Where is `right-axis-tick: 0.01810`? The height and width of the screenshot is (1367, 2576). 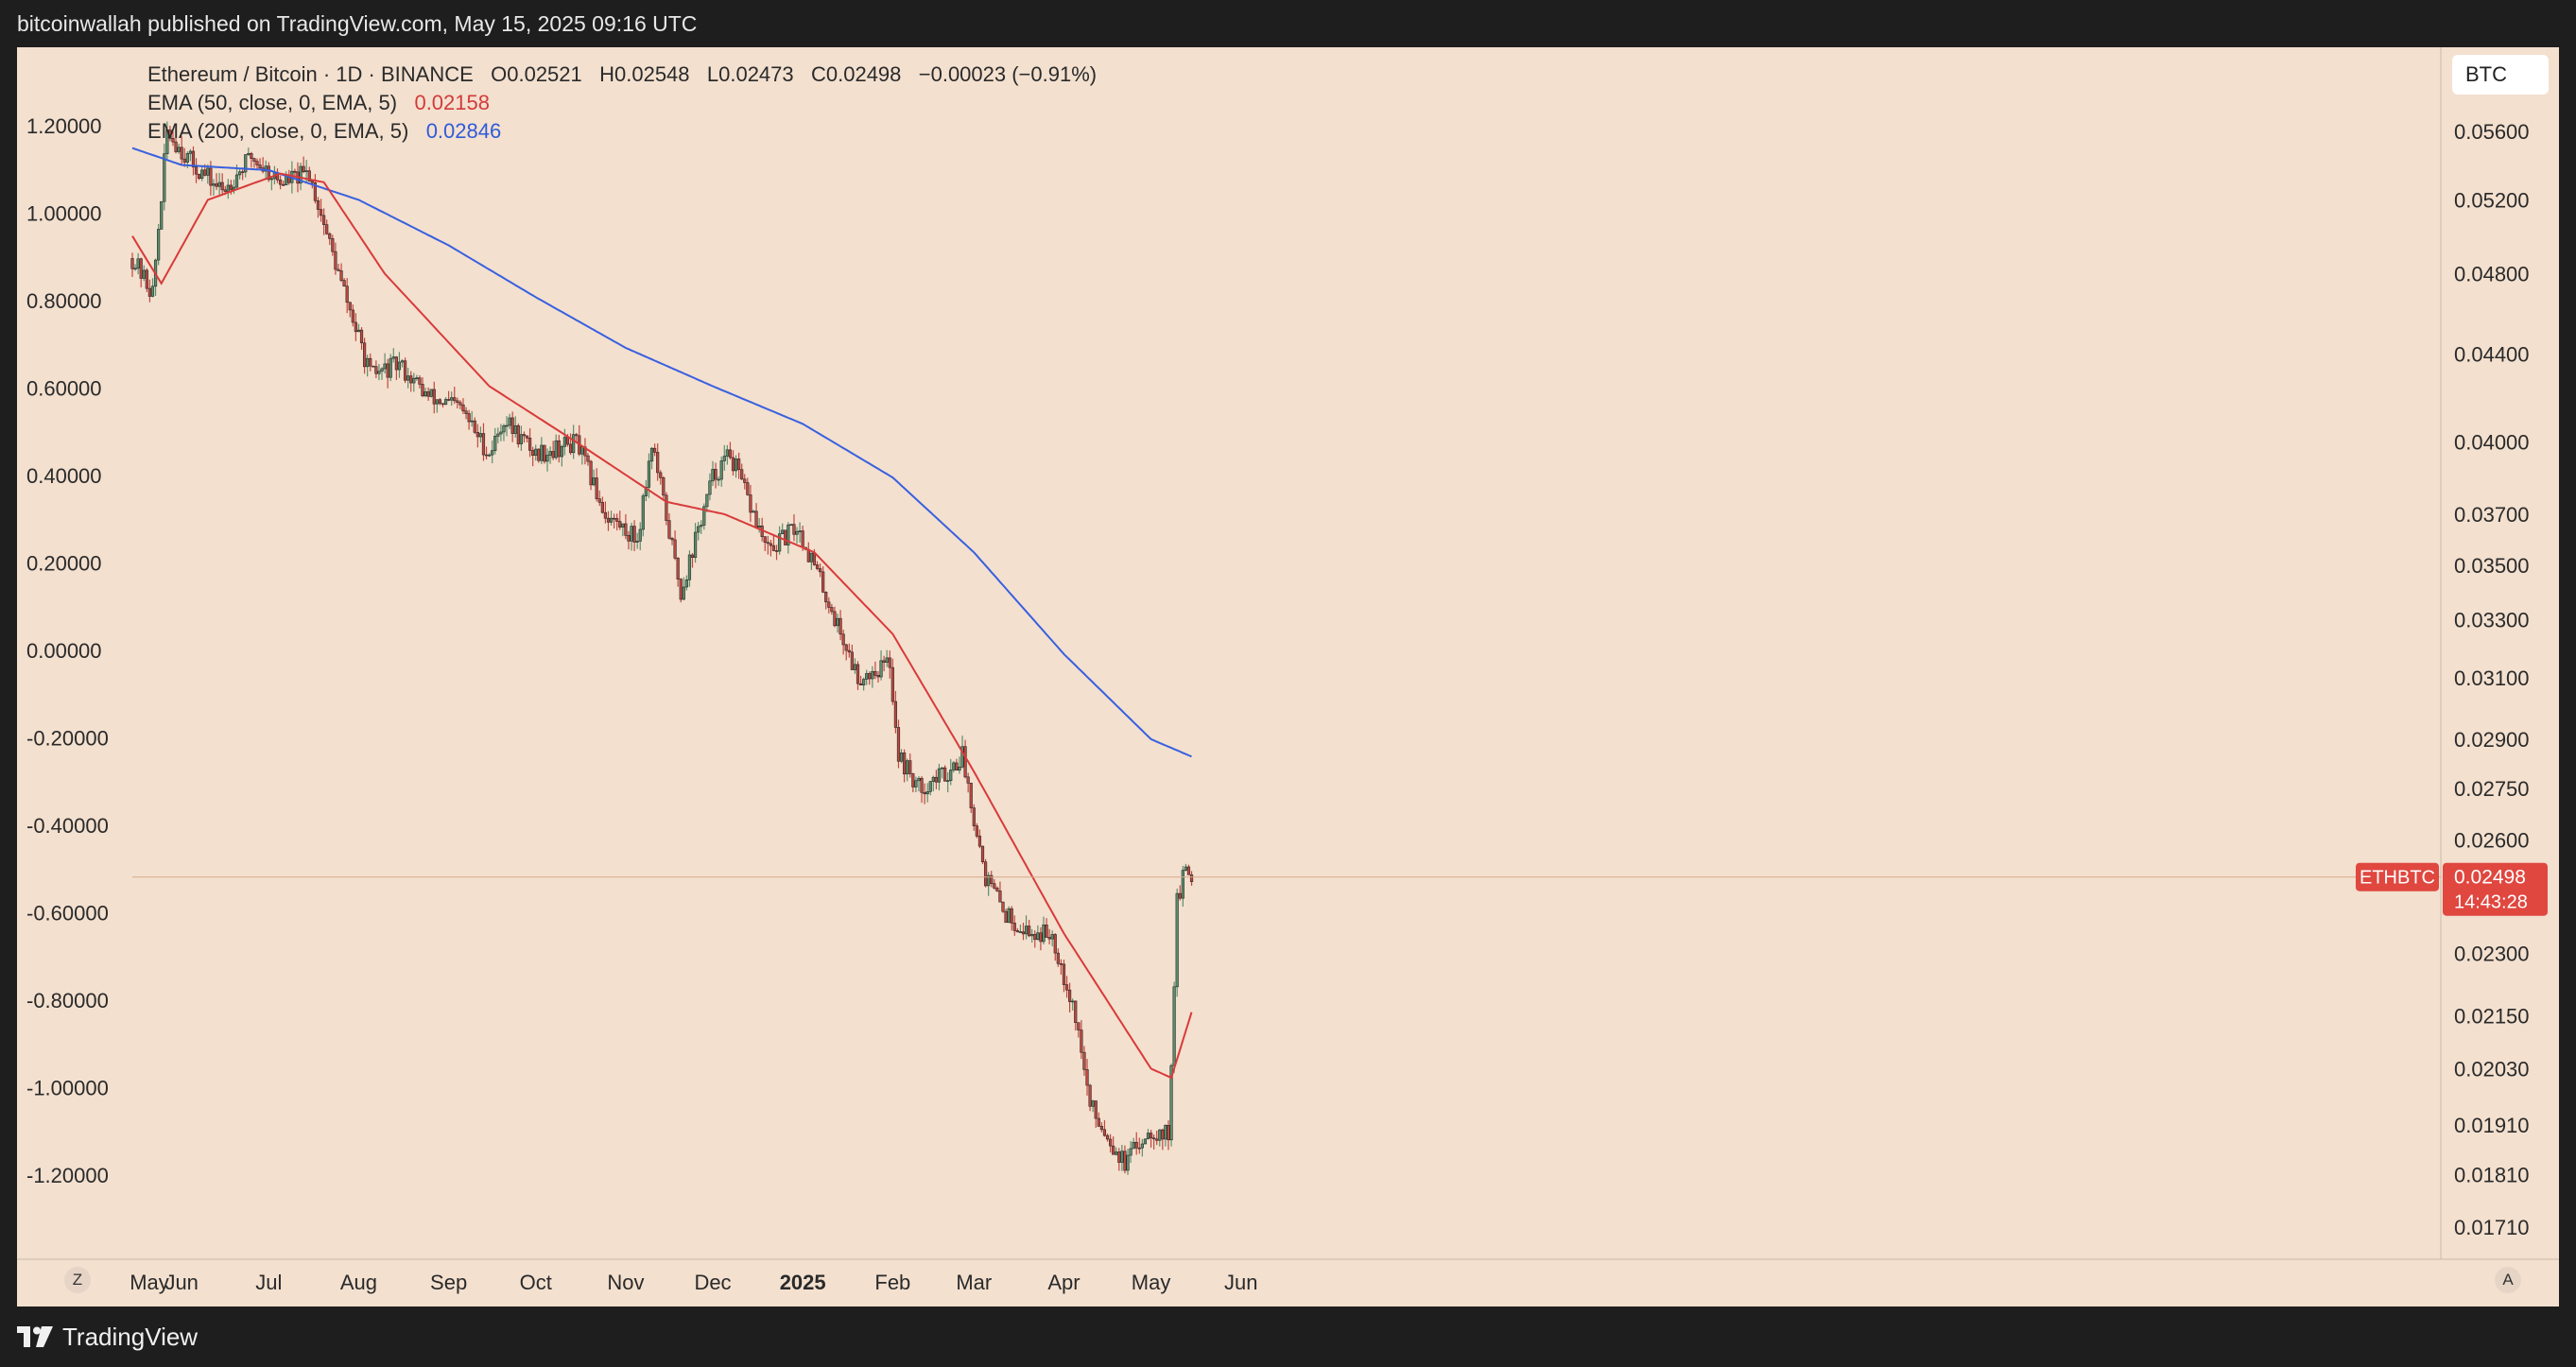 right-axis-tick: 0.01810 is located at coordinates (2492, 1174).